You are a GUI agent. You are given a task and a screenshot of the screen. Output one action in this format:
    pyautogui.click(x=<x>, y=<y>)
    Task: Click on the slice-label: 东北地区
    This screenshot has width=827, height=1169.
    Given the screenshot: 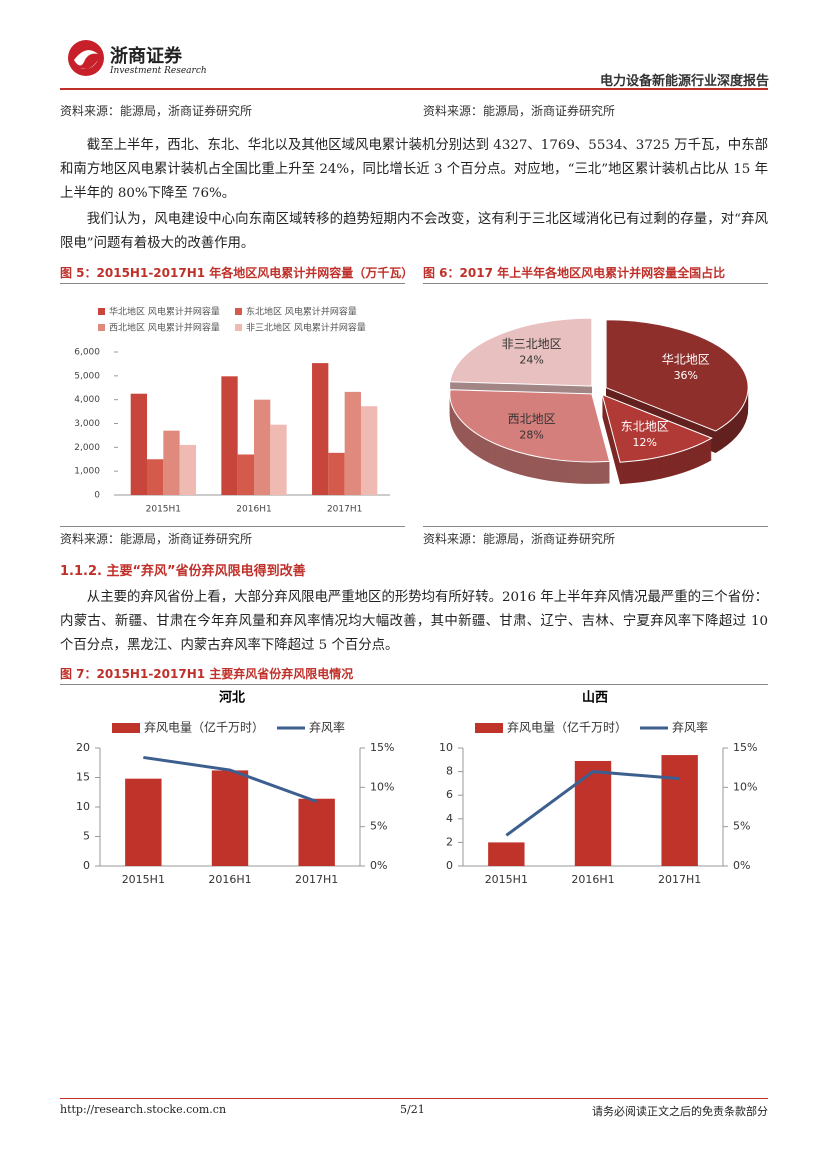 What is the action you would take?
    pyautogui.click(x=645, y=426)
    